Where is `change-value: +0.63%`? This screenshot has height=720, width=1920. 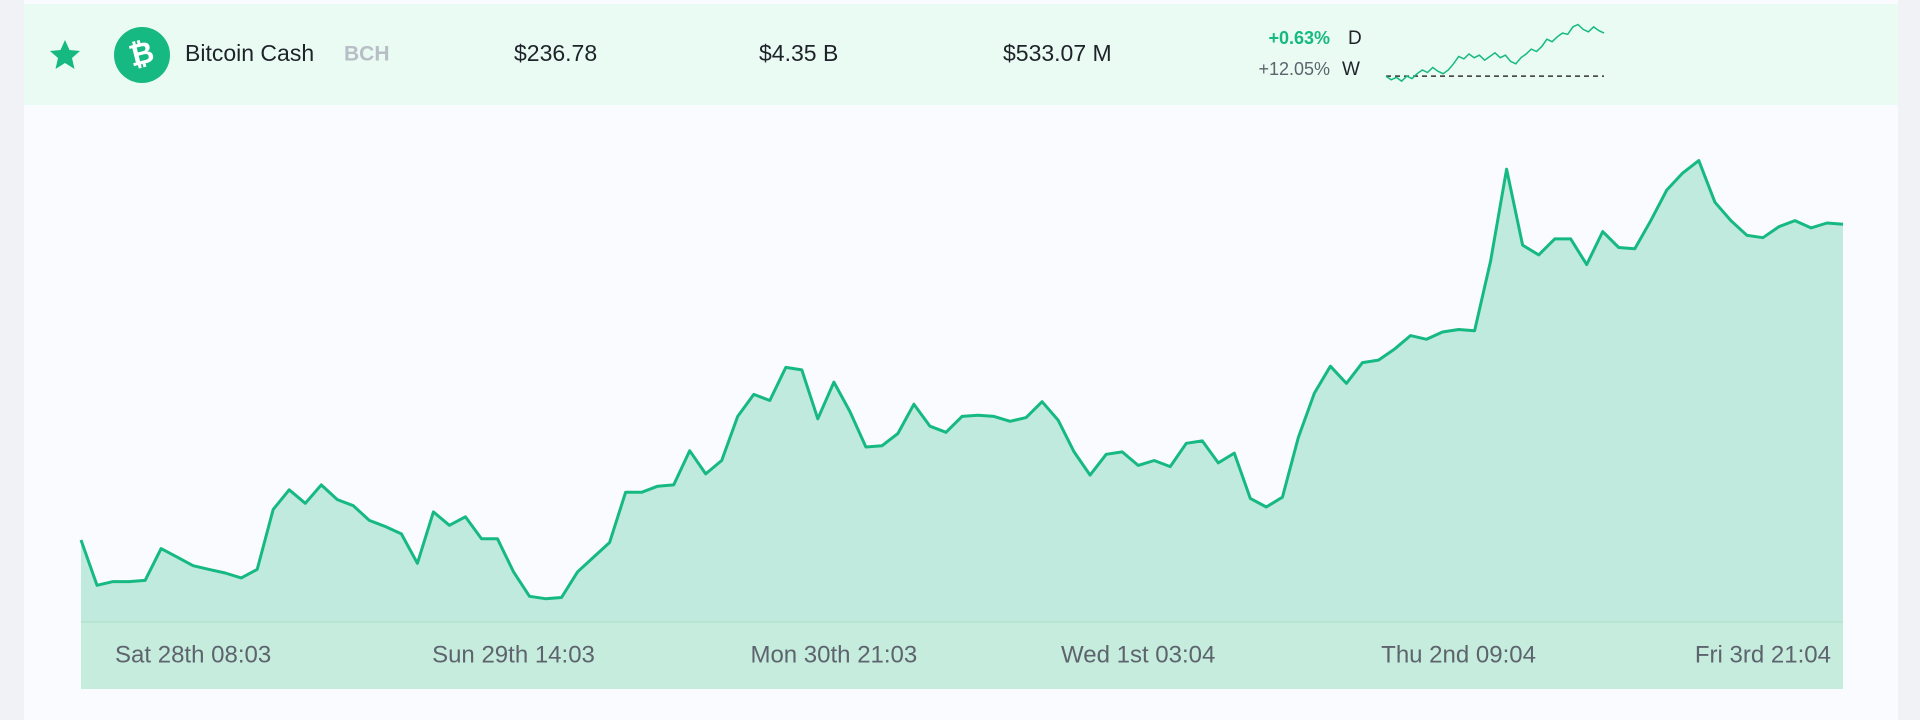
change-value: +0.63% is located at coordinates (1299, 38).